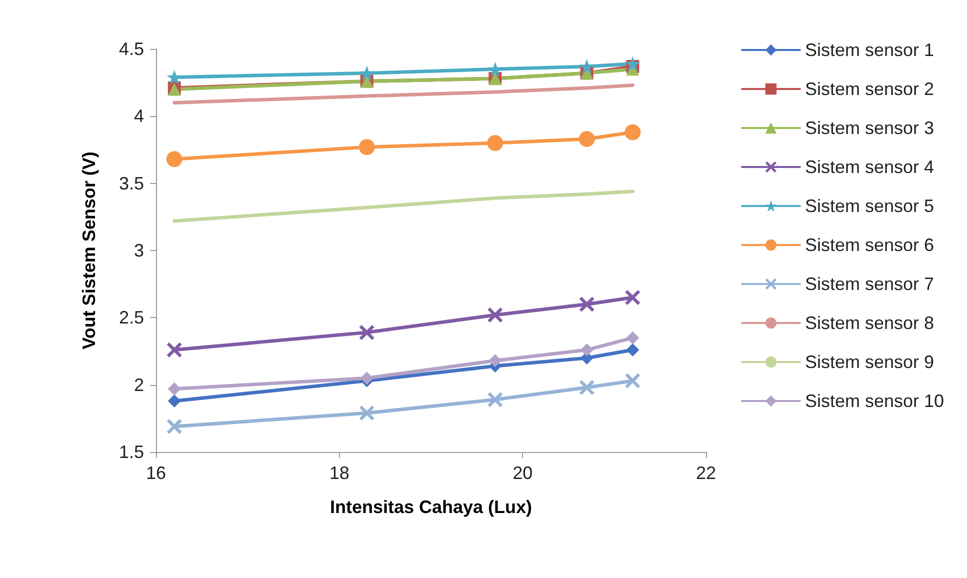  Describe the element at coordinates (139, 250) in the screenshot. I see `y-tick-label: 3` at that location.